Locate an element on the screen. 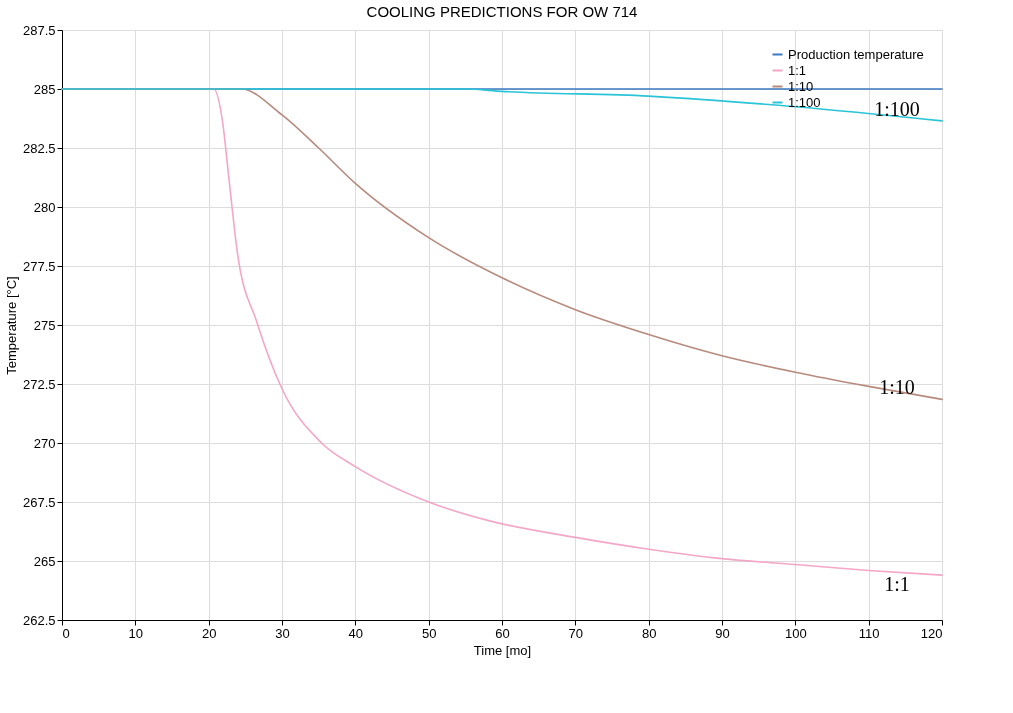 The height and width of the screenshot is (713, 1013). y-tick-label: 265 is located at coordinates (44, 561).